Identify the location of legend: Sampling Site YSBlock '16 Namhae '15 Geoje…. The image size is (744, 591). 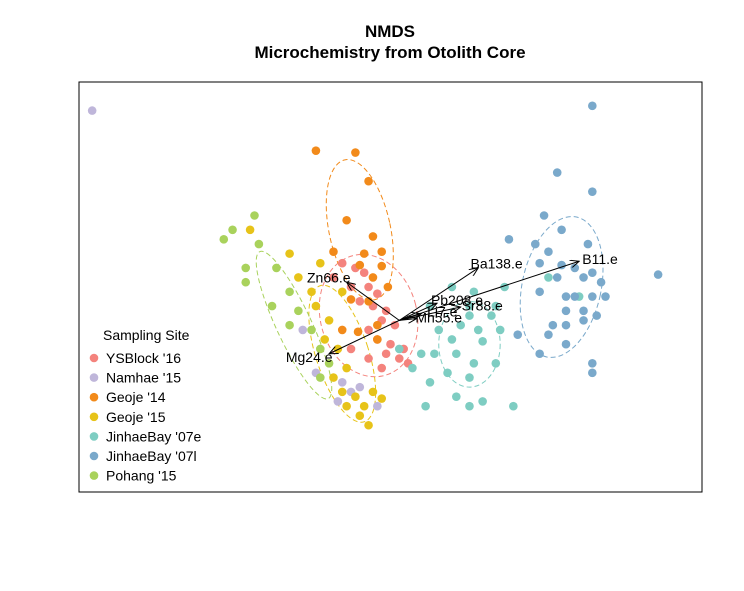
(145, 405).